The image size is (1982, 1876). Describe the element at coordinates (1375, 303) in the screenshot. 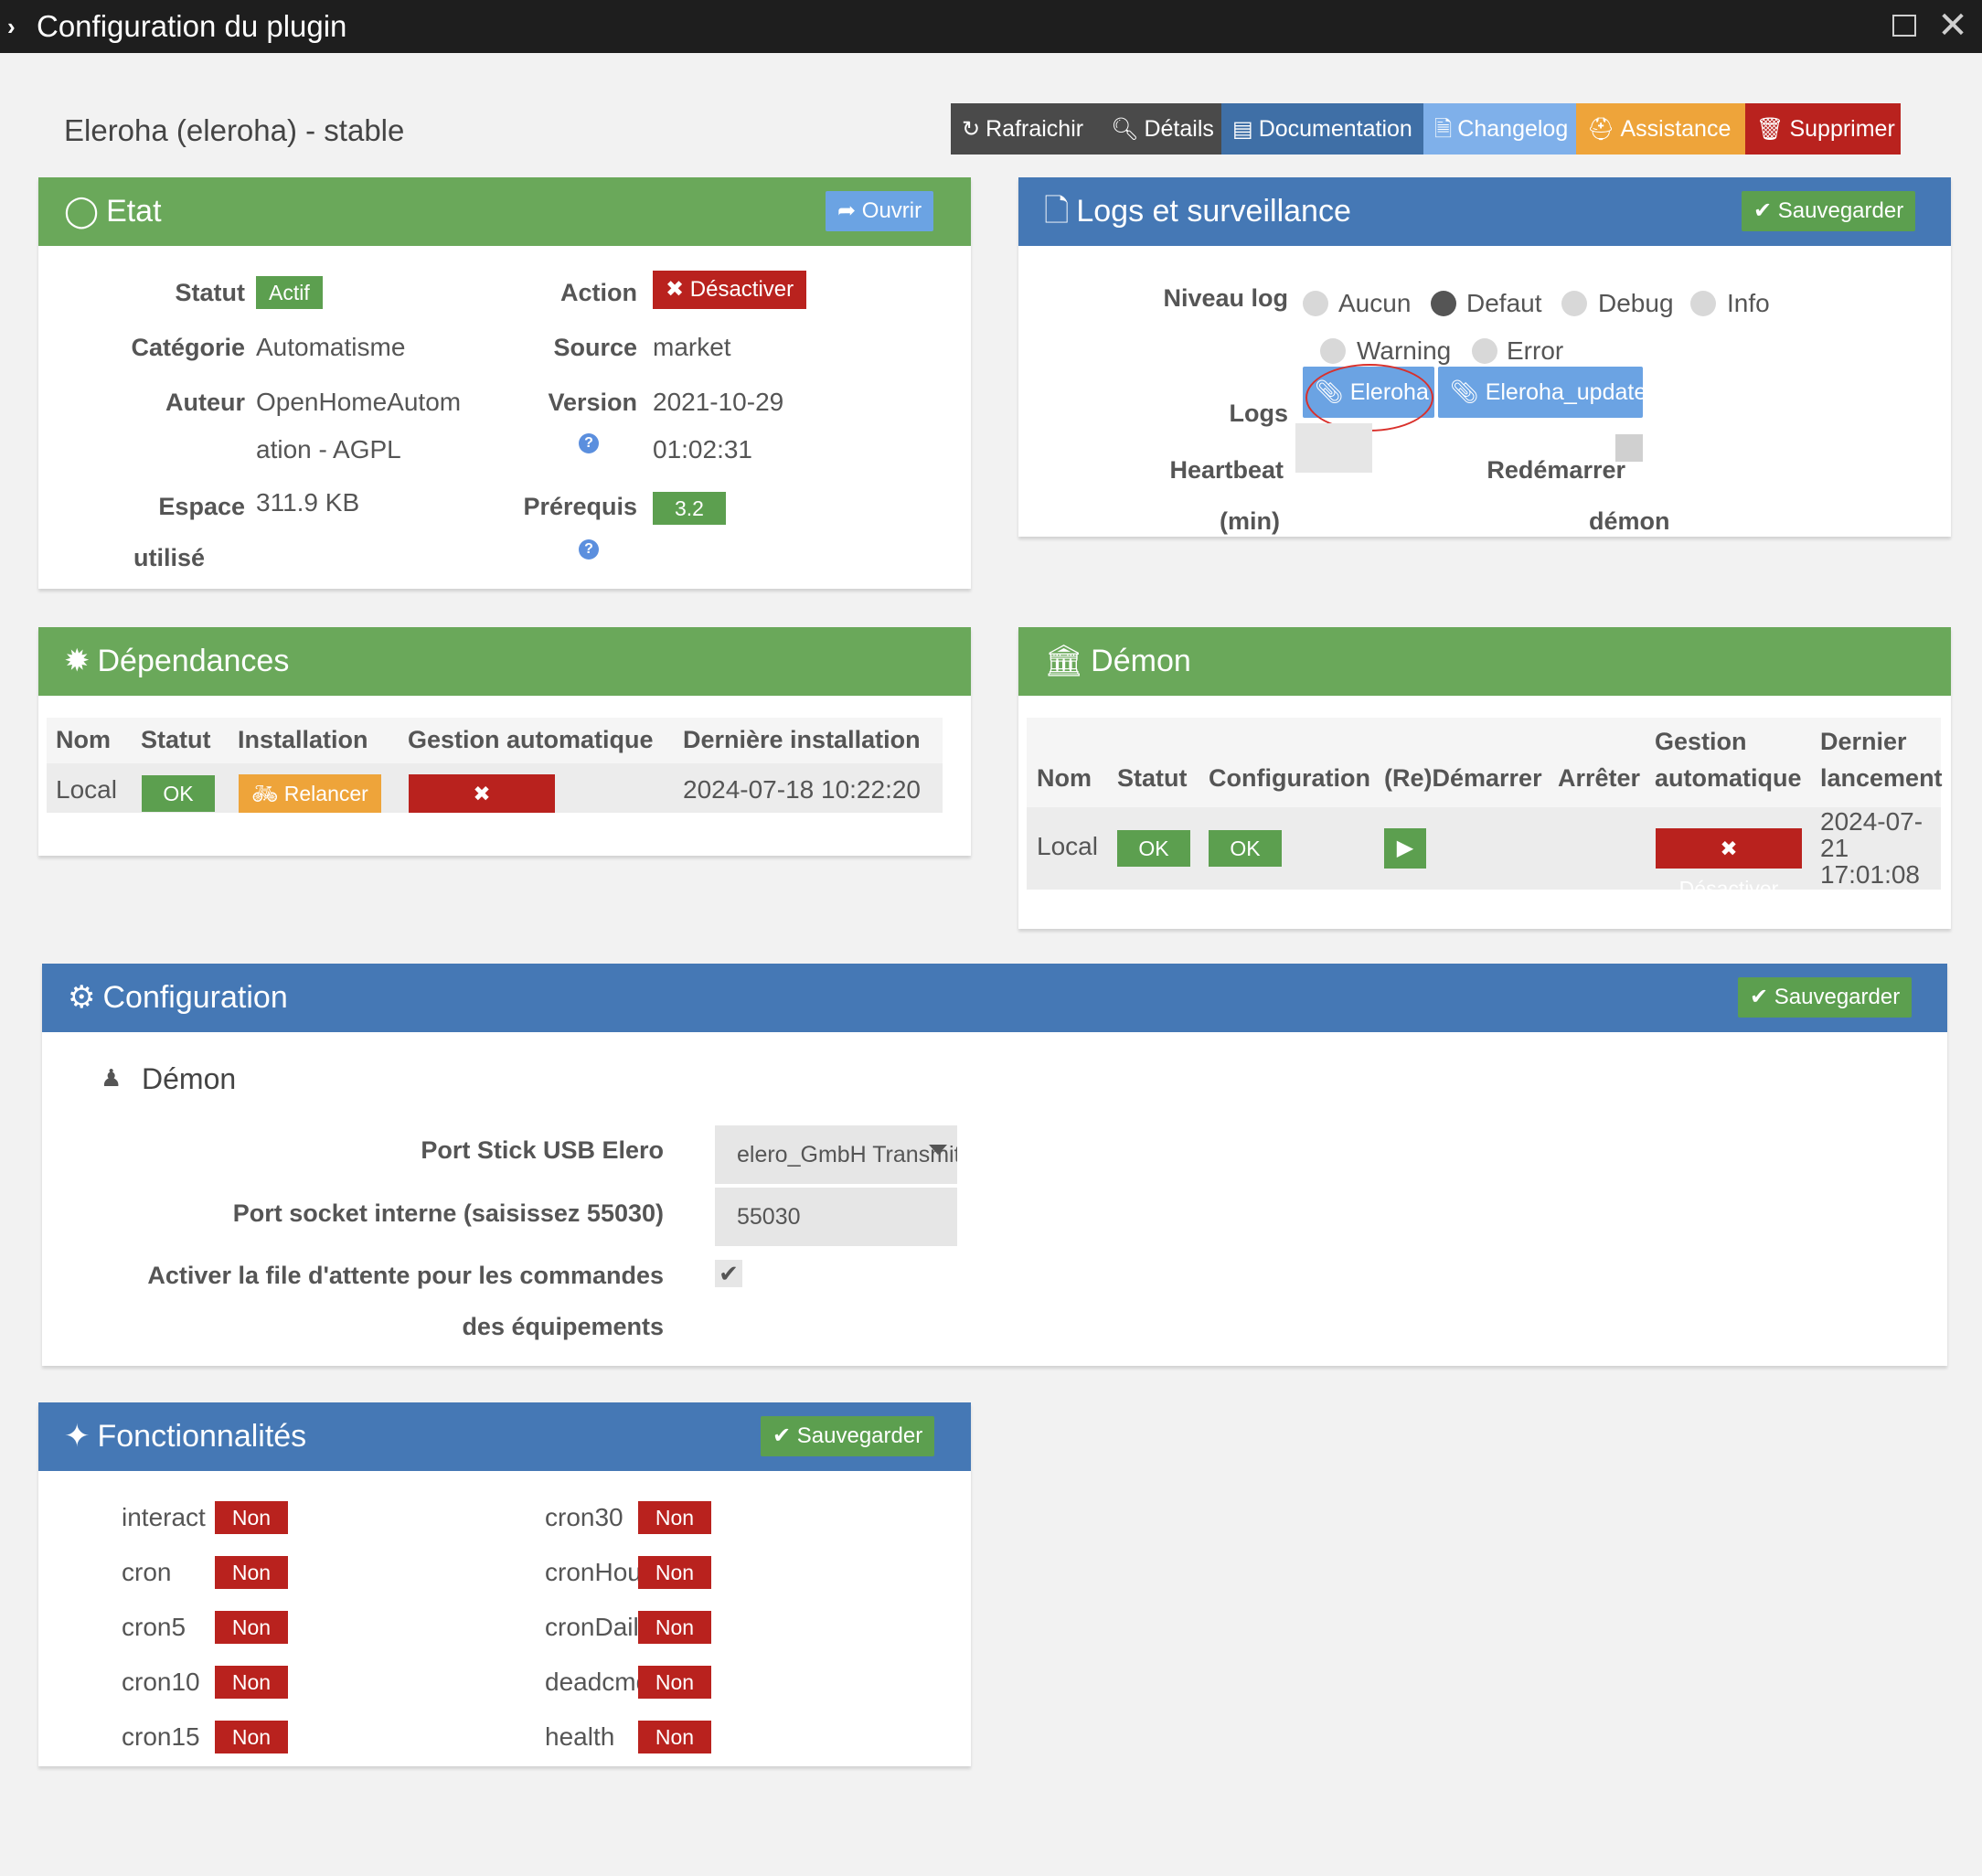

I see `radio-label: Aucun` at that location.